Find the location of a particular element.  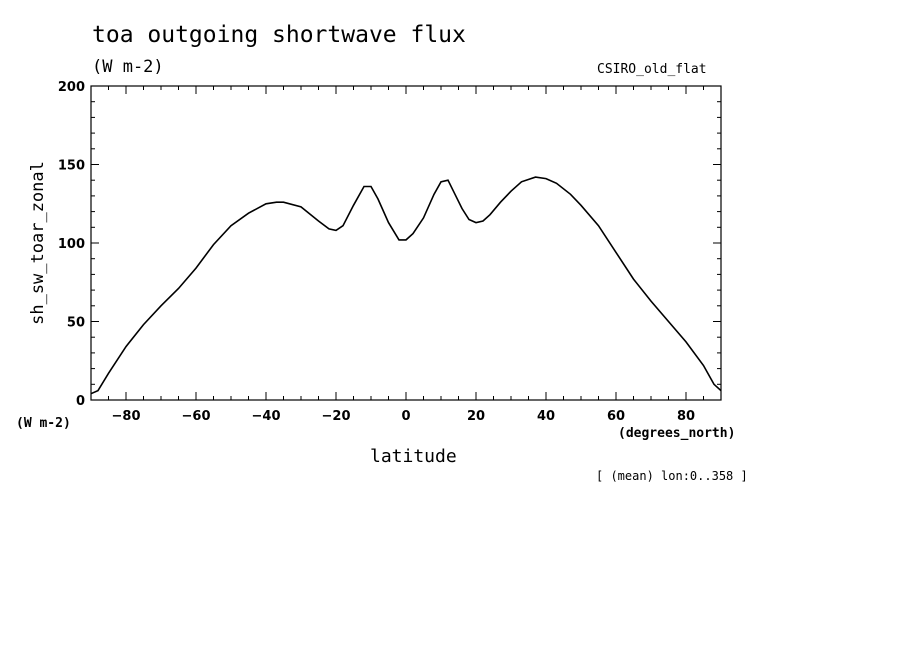

y-axis-units: (W m-2) is located at coordinates (43, 423).